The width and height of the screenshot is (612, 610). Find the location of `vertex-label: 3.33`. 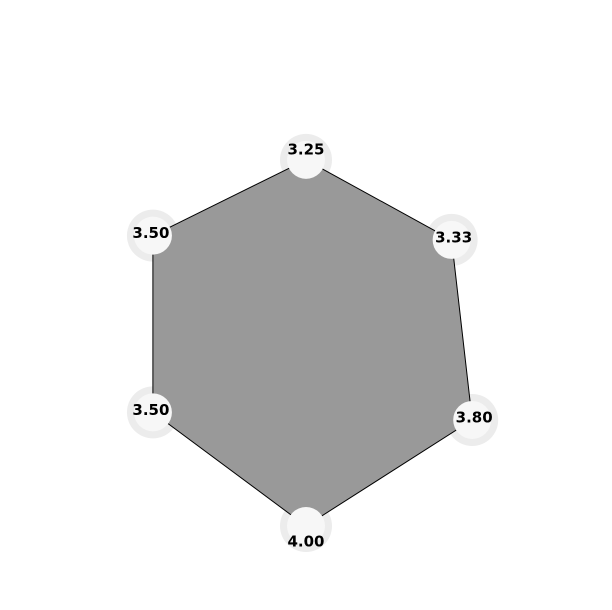

vertex-label: 3.33 is located at coordinates (453, 237).